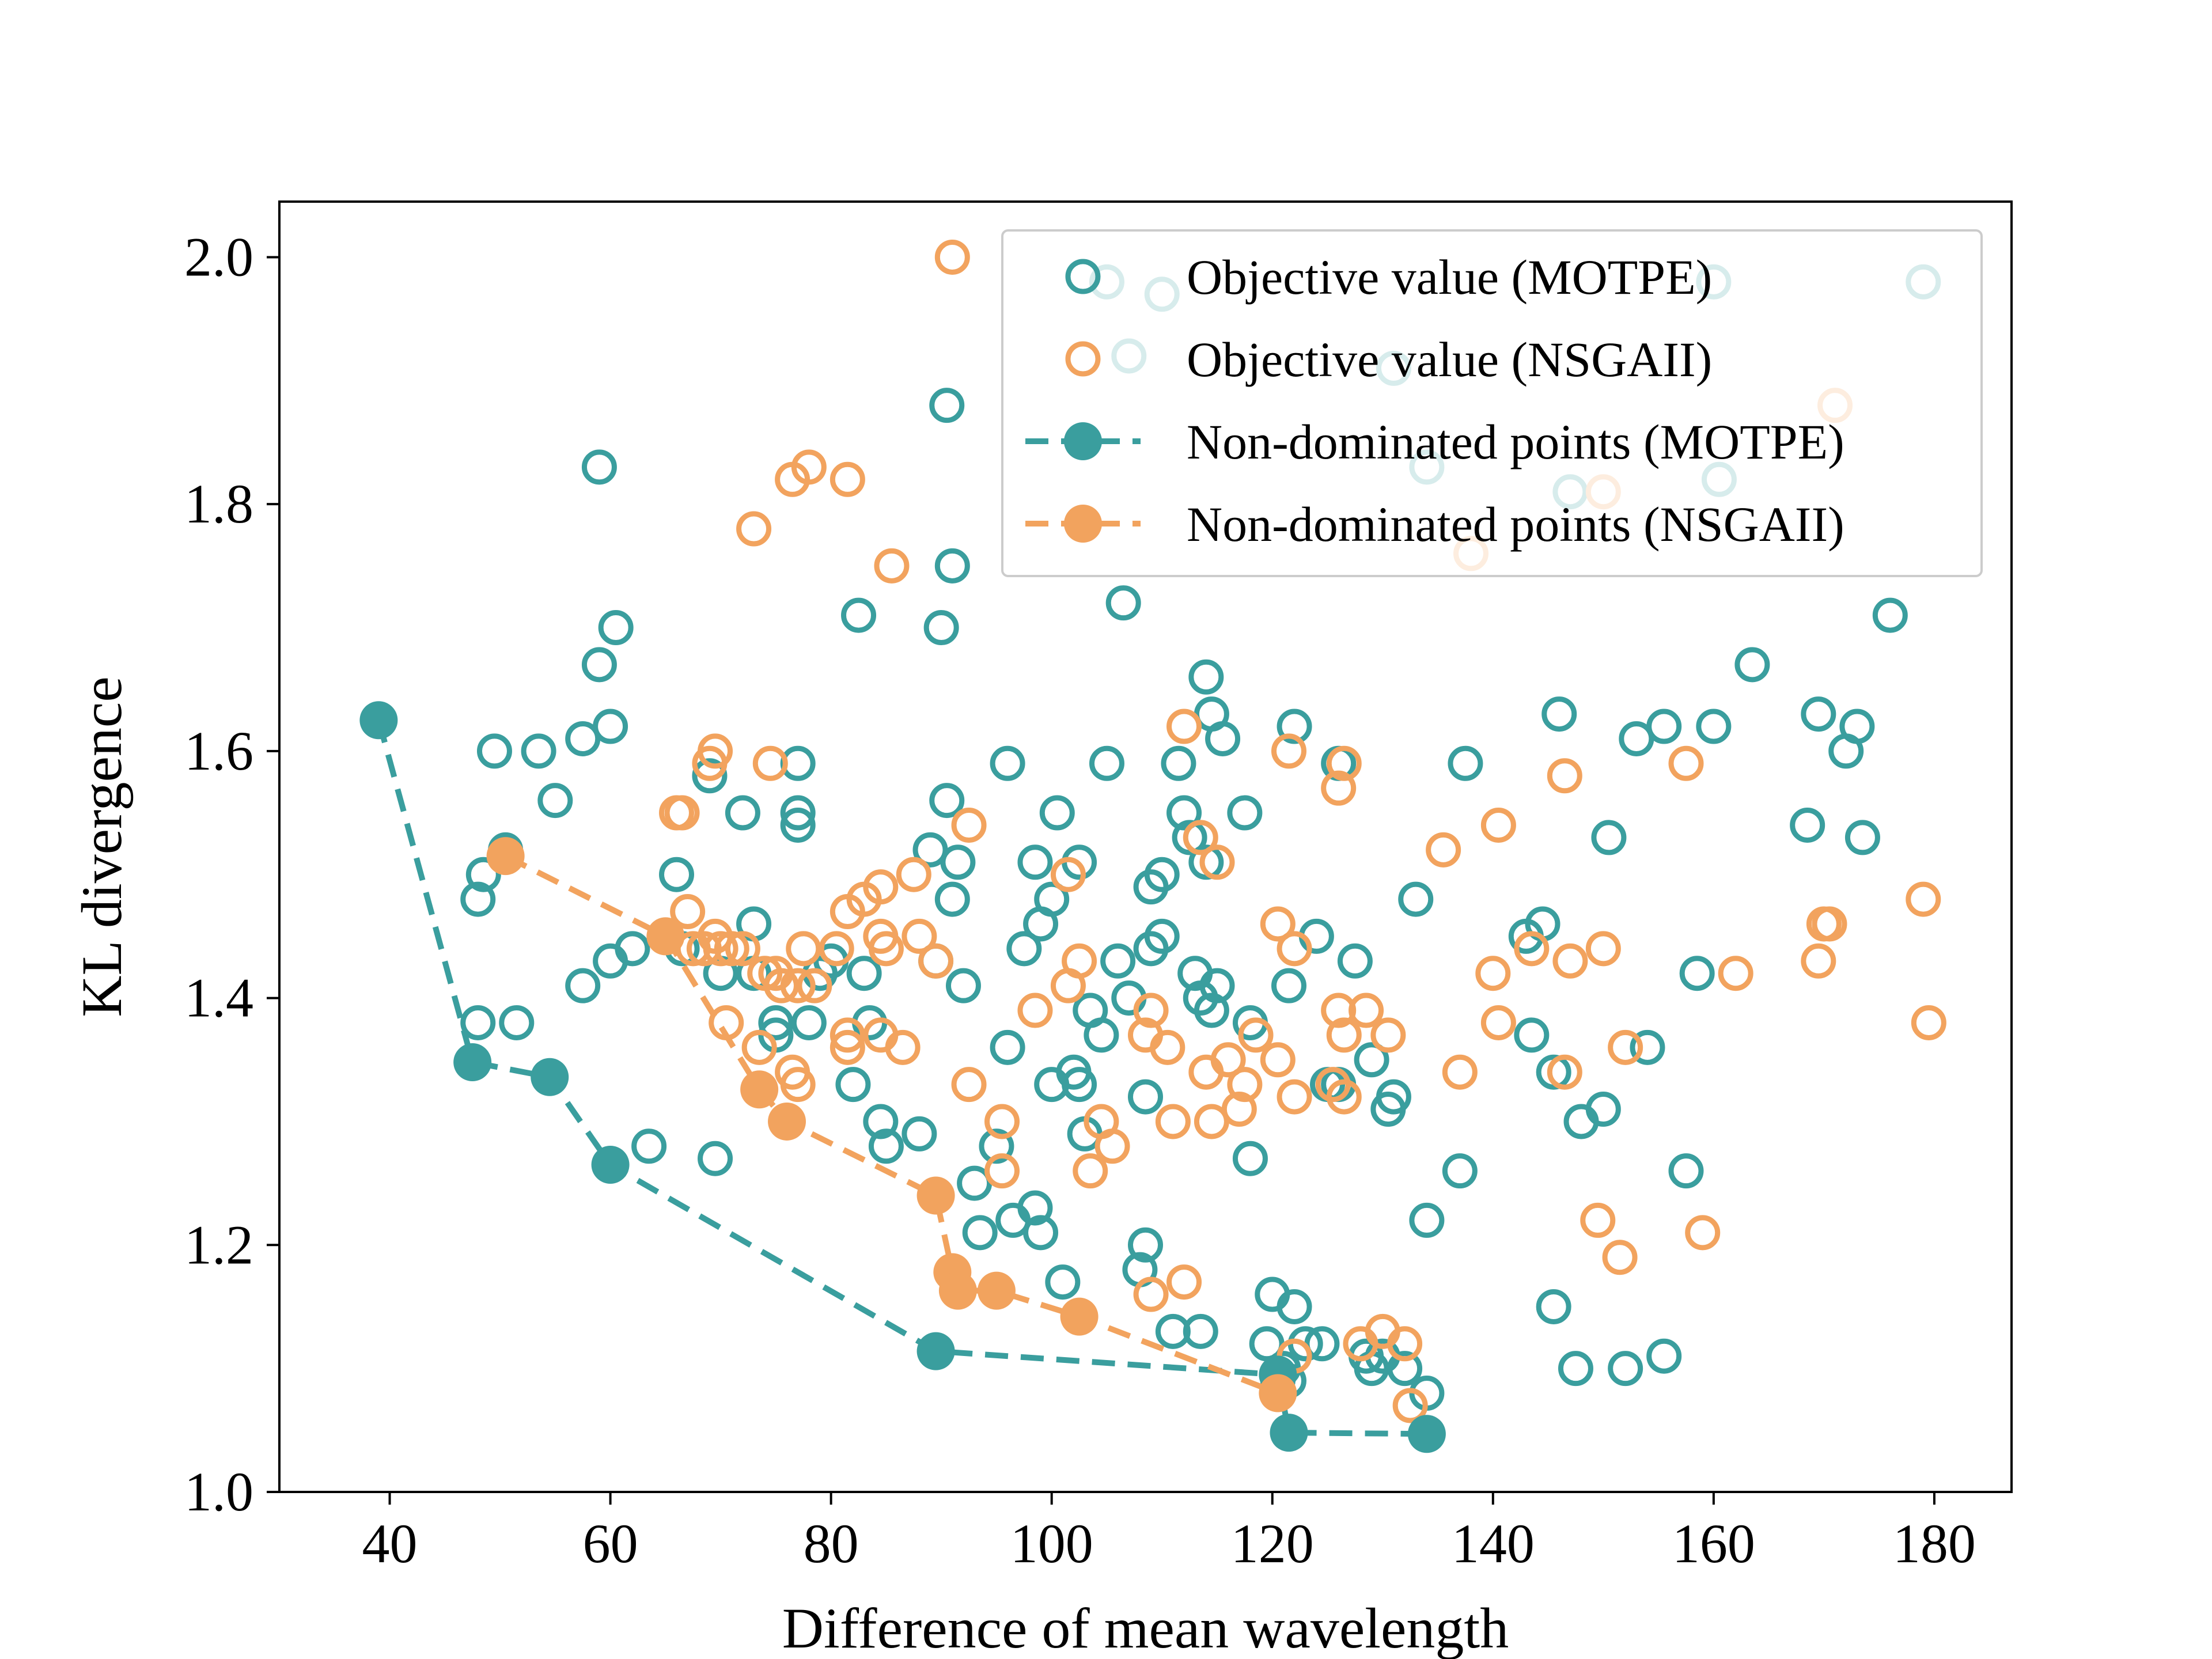 Image resolution: width=2212 pixels, height=1659 pixels. Describe the element at coordinates (218, 256) in the screenshot. I see `y-tick-label: 2.0` at that location.